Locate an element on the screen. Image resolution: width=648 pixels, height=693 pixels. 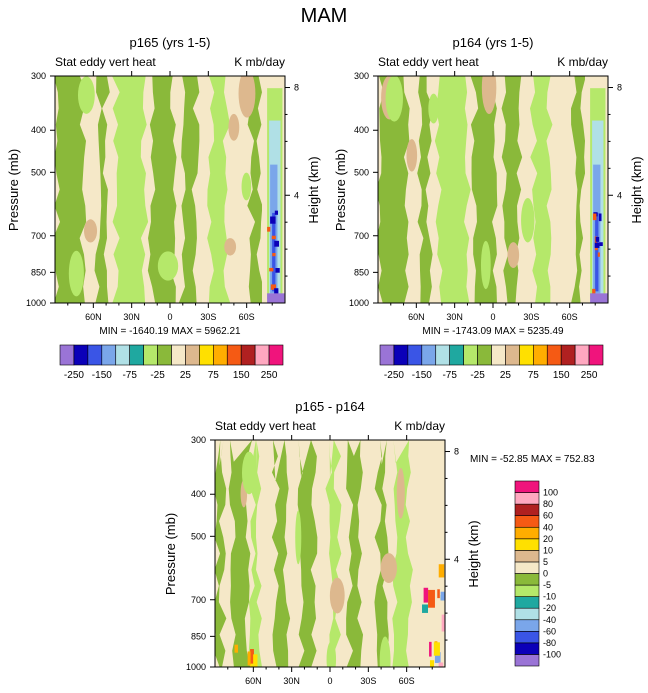
y-axis-title: Pressure (mb) is located at coordinates (170, 554).